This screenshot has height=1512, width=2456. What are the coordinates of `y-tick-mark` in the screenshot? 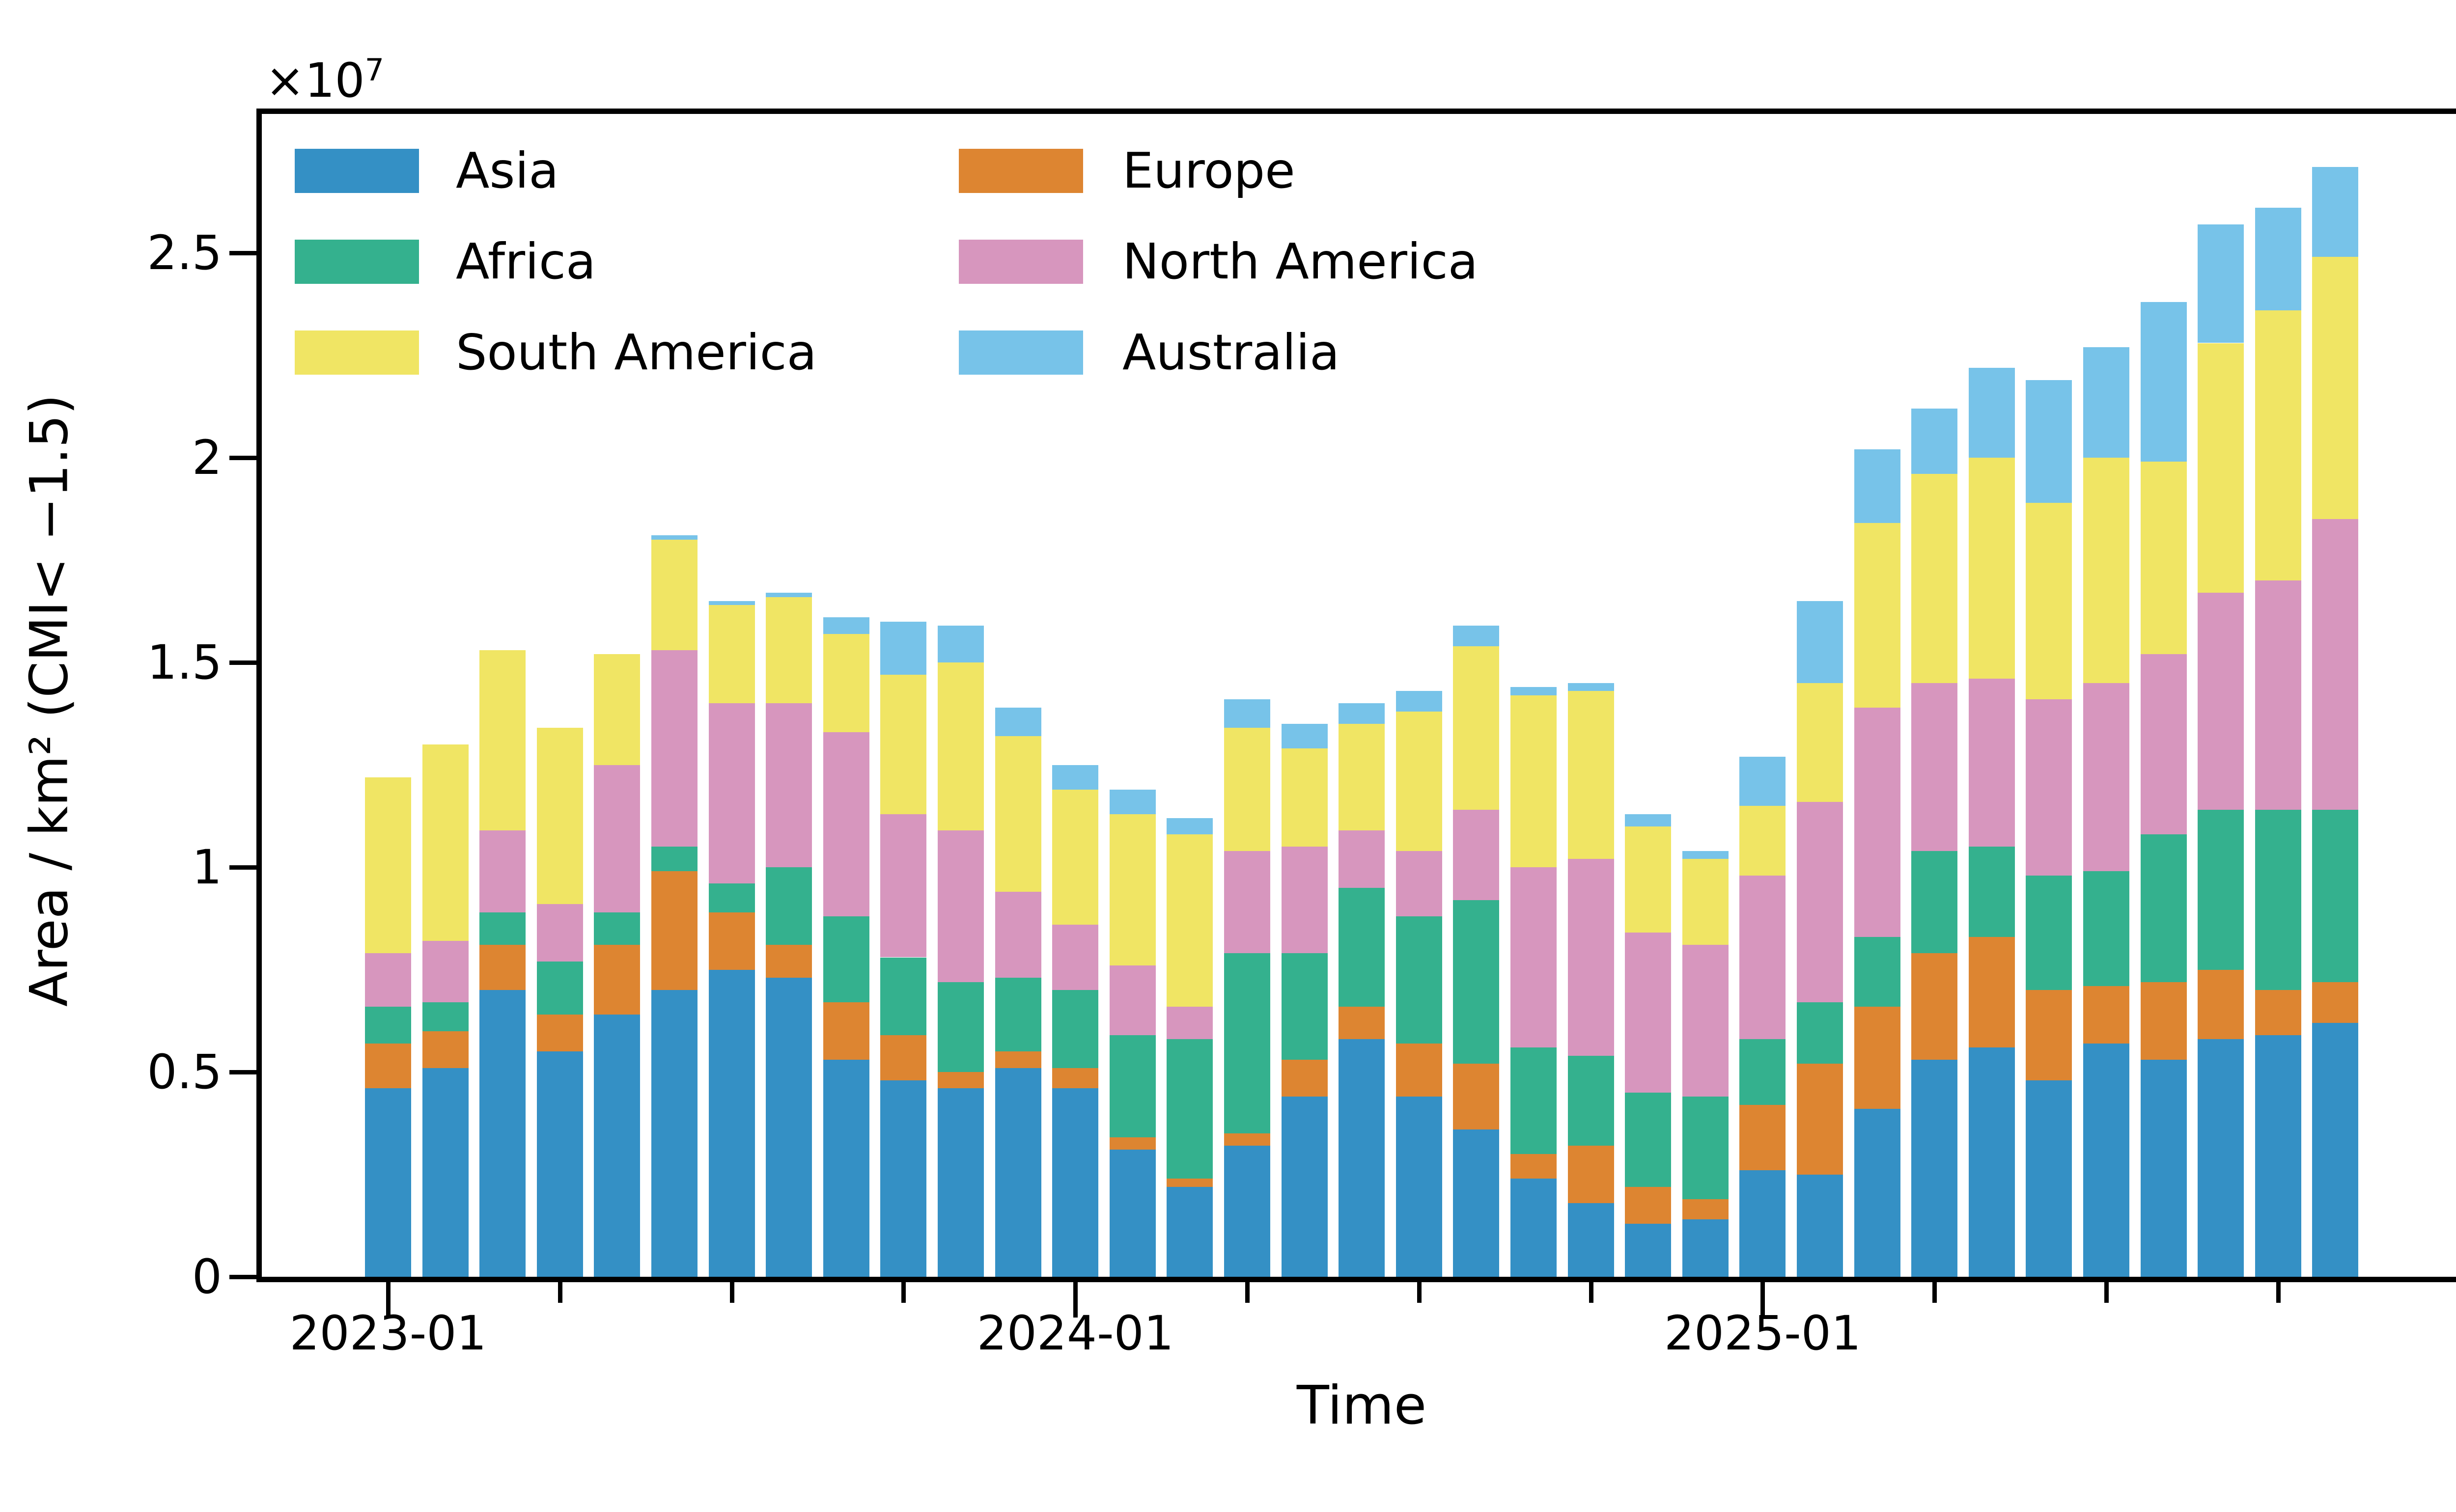 It's located at (243, 662).